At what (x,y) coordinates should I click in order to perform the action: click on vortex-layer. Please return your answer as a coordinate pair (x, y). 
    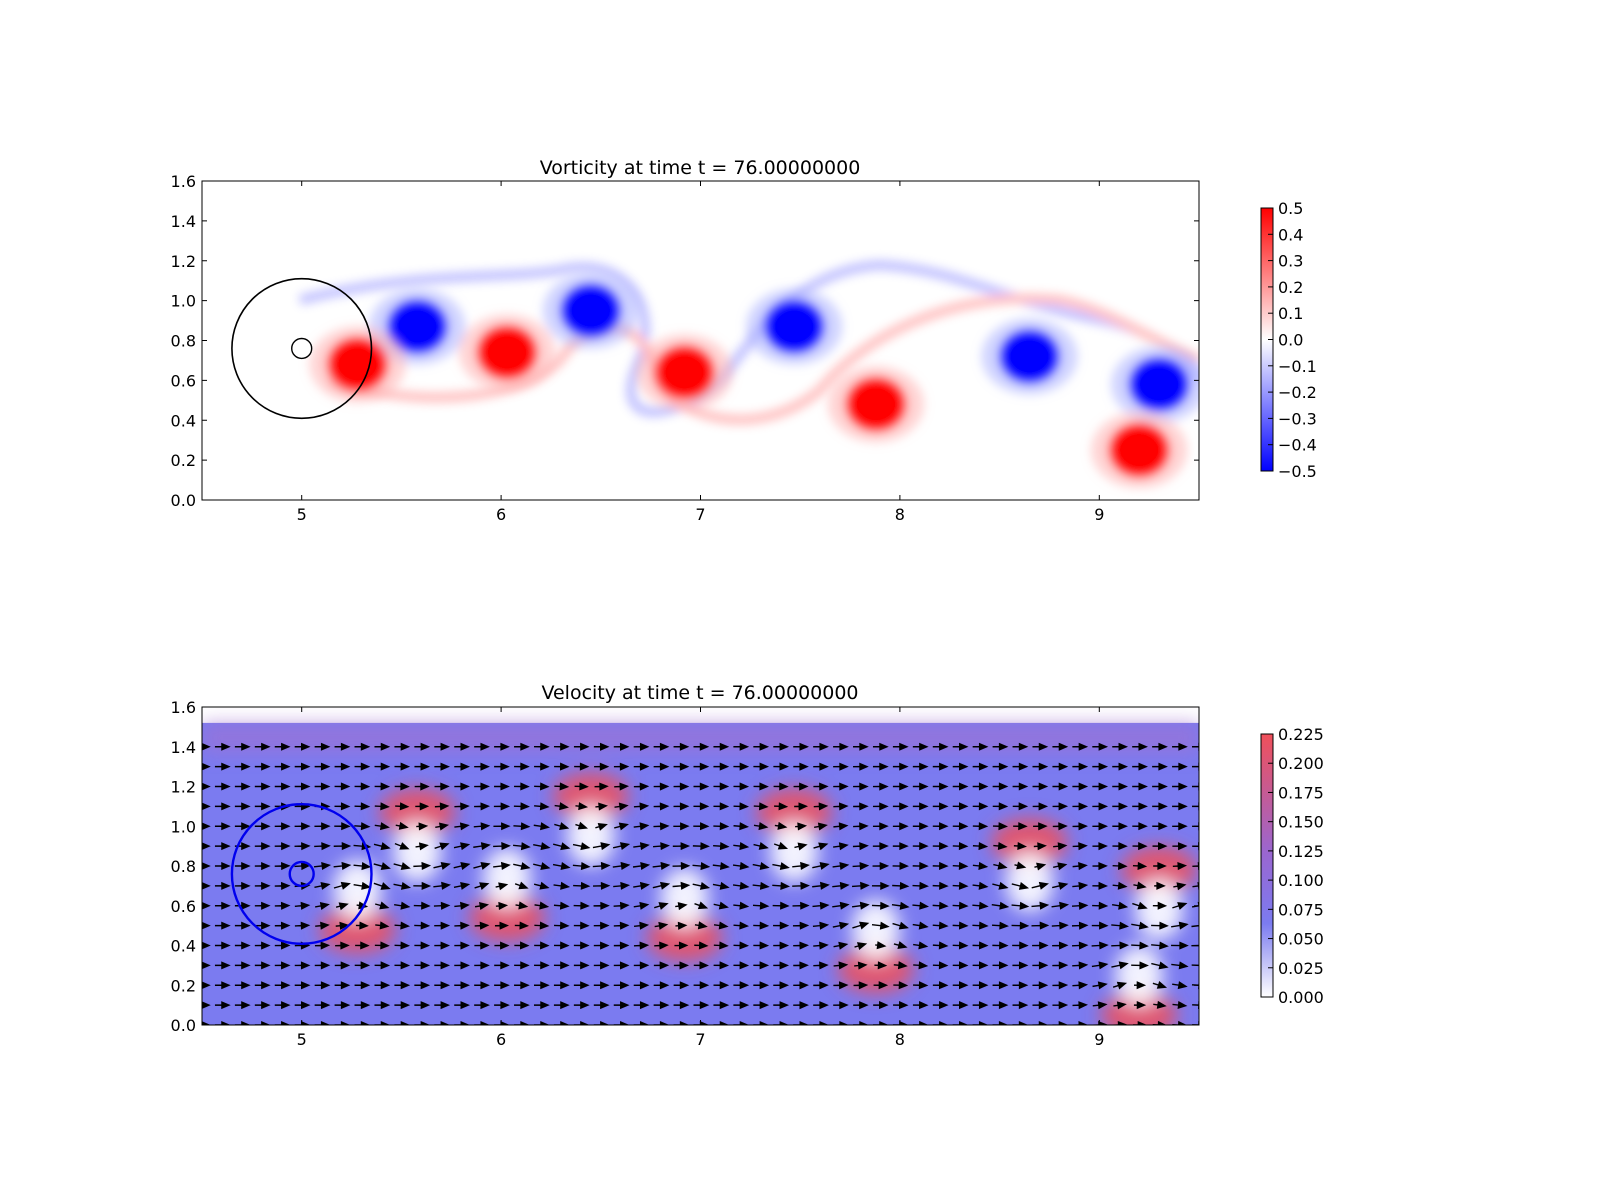
    Looking at the image, I should click on (754, 380).